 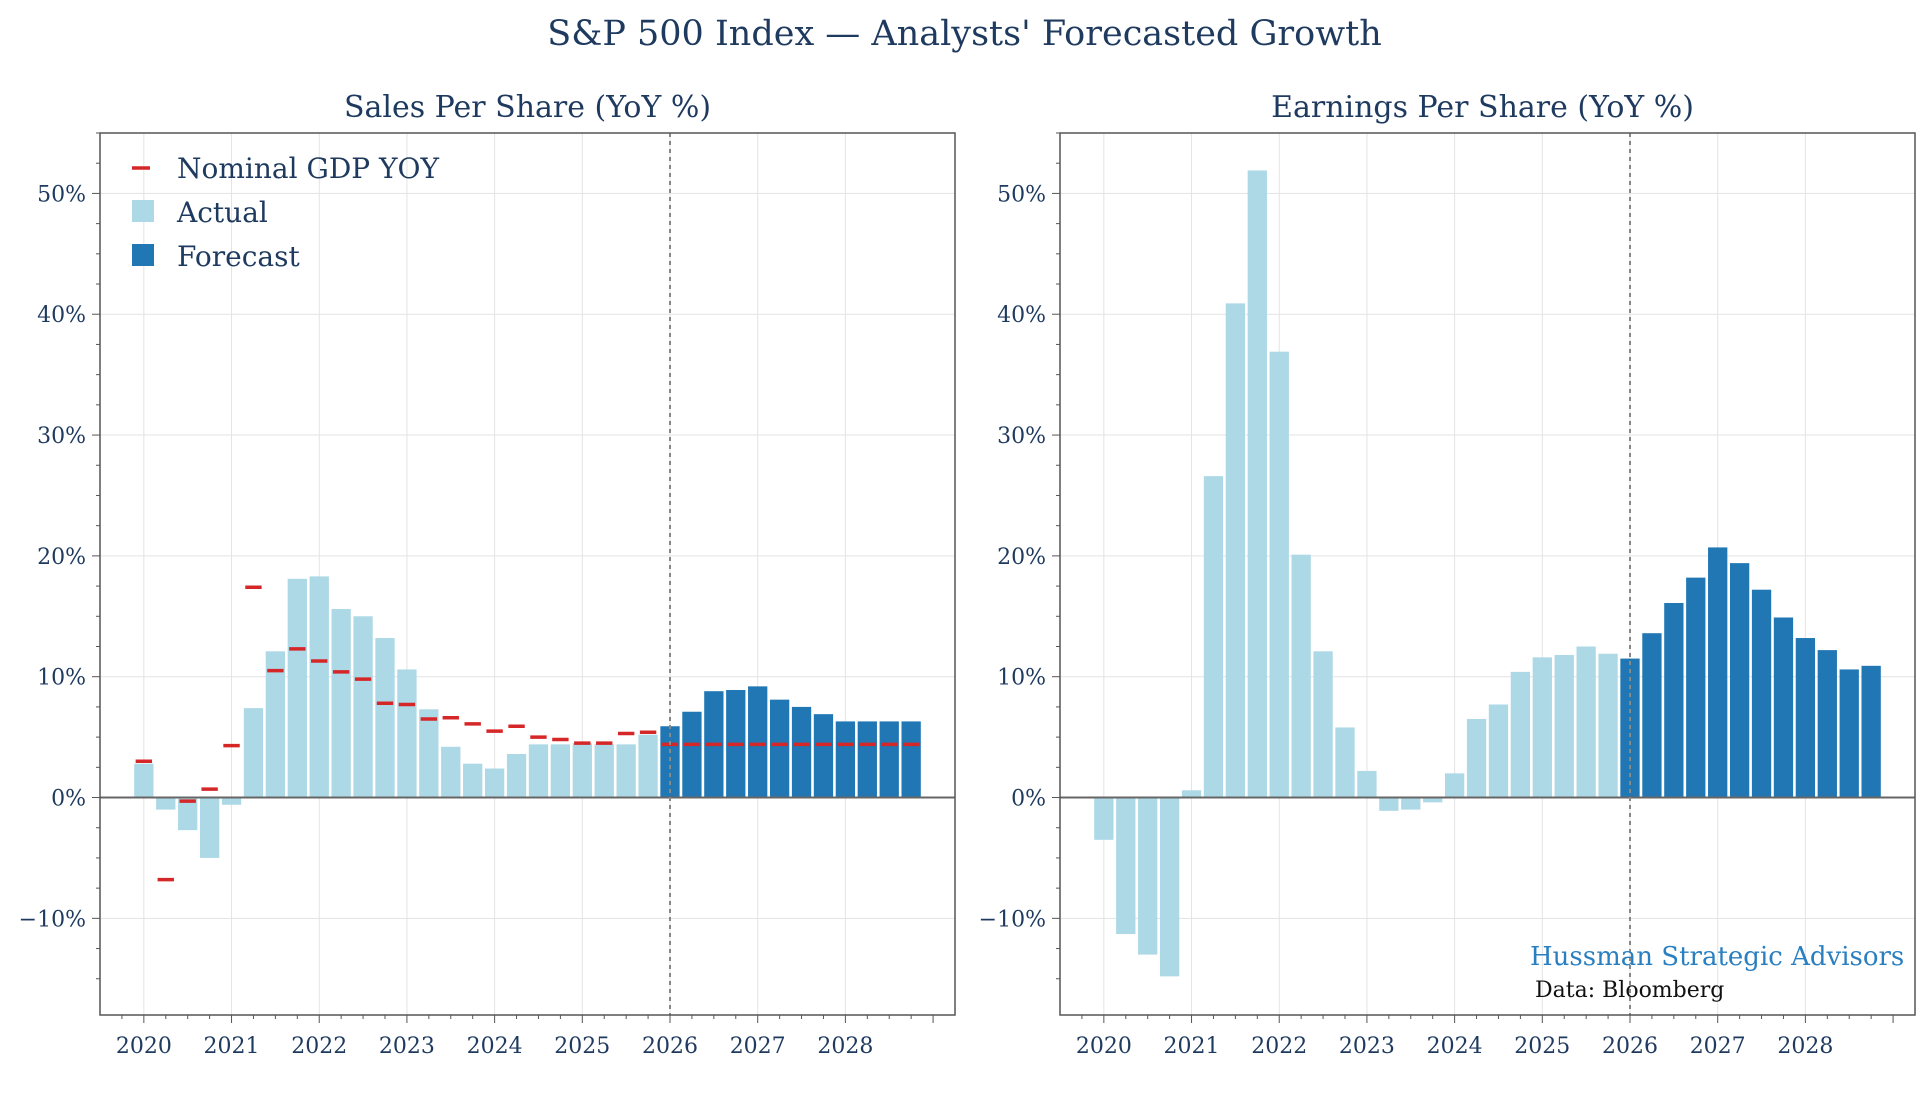 I want to click on earnings-y-tick-label: 0%, so click(x=1028, y=799).